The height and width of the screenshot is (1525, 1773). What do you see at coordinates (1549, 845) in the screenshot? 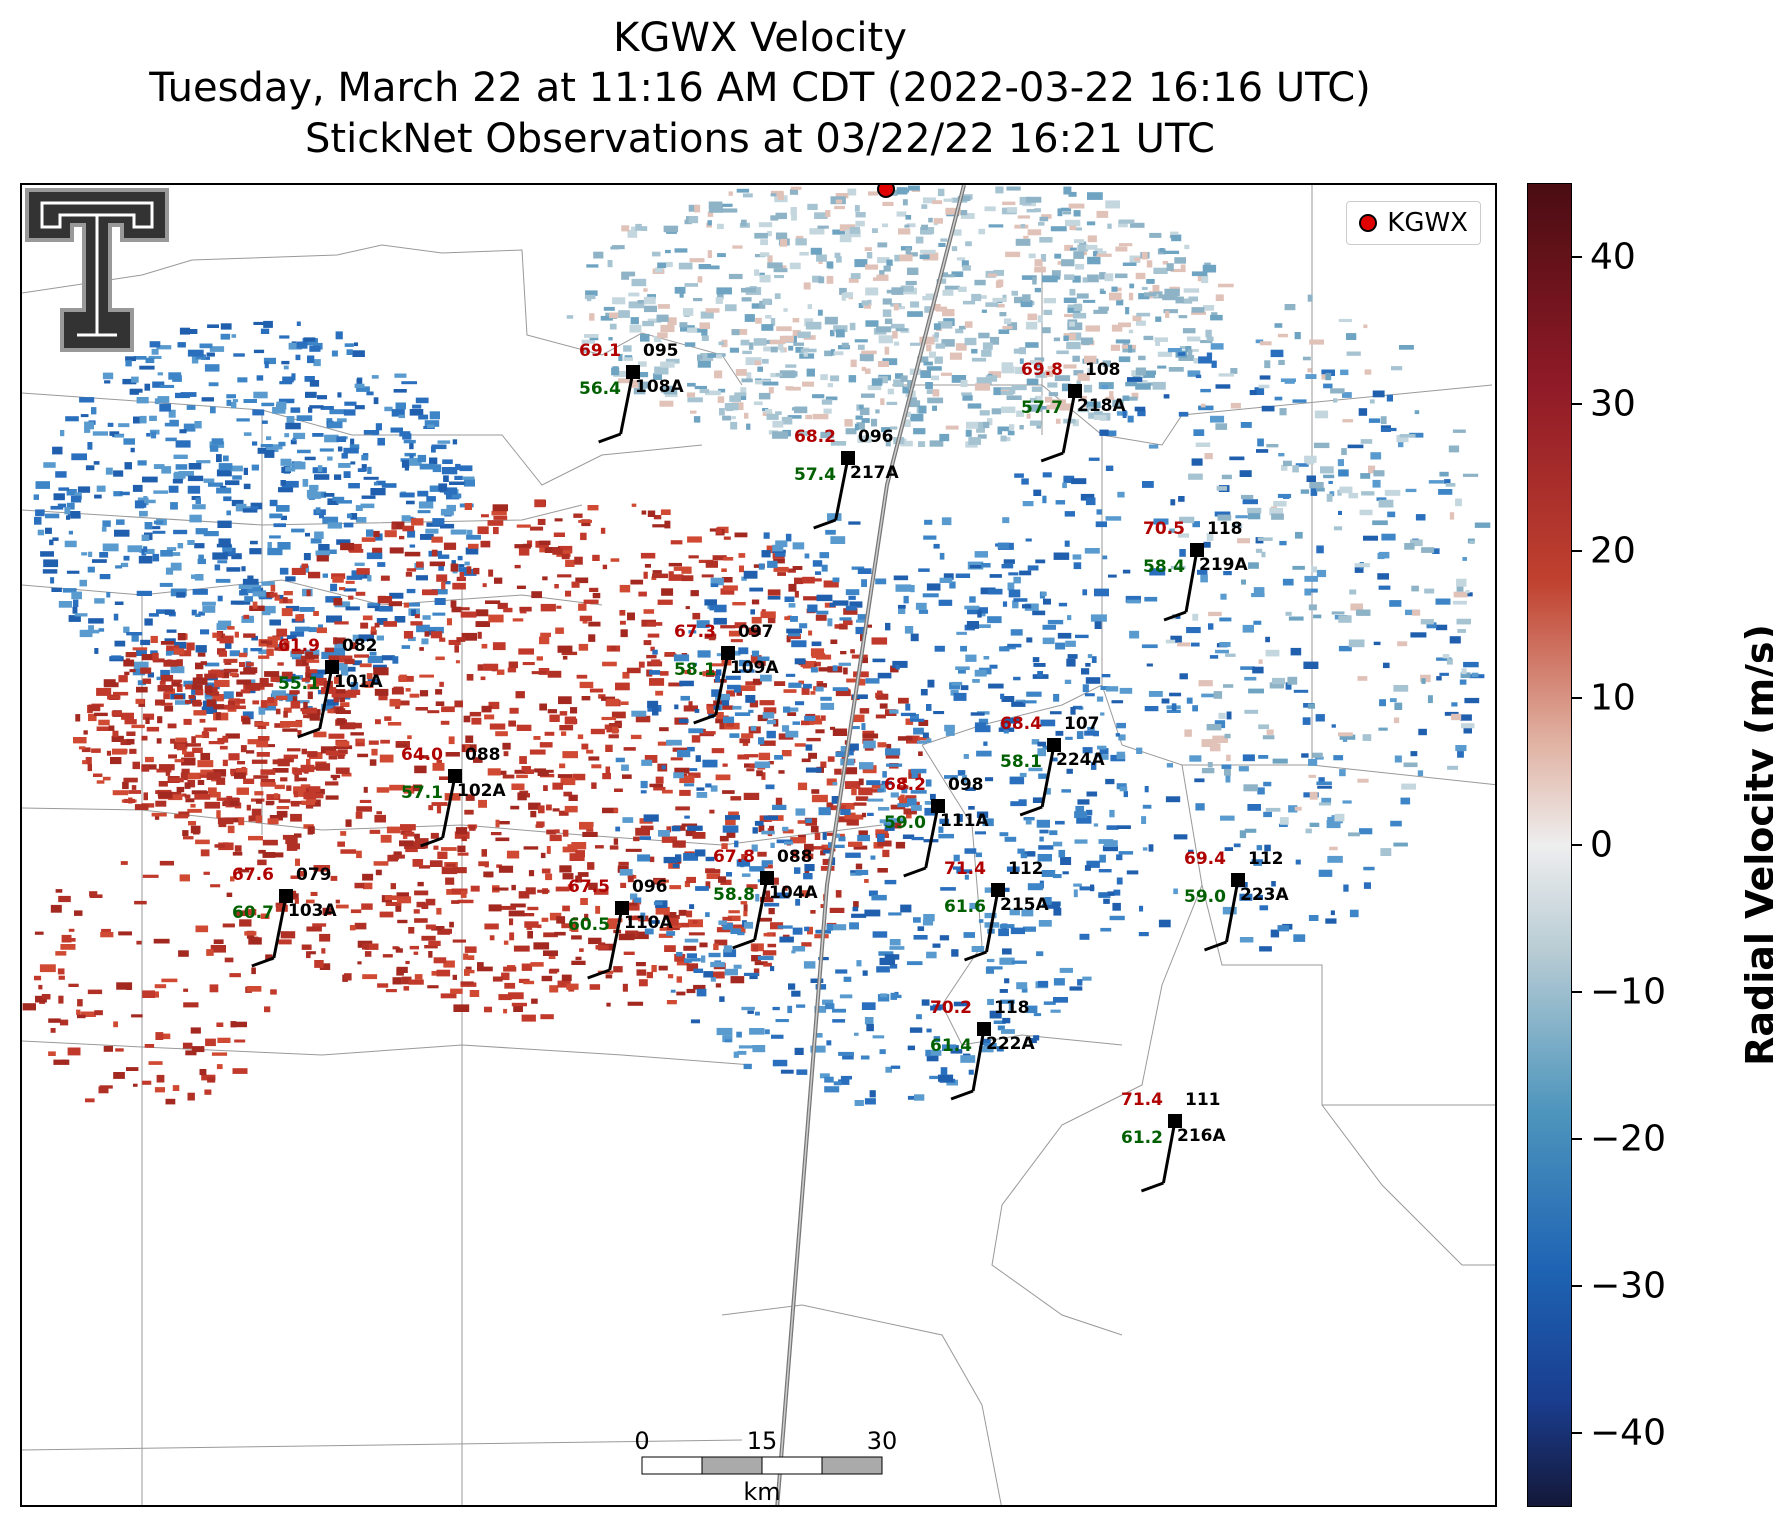
I see `colorbar` at bounding box center [1549, 845].